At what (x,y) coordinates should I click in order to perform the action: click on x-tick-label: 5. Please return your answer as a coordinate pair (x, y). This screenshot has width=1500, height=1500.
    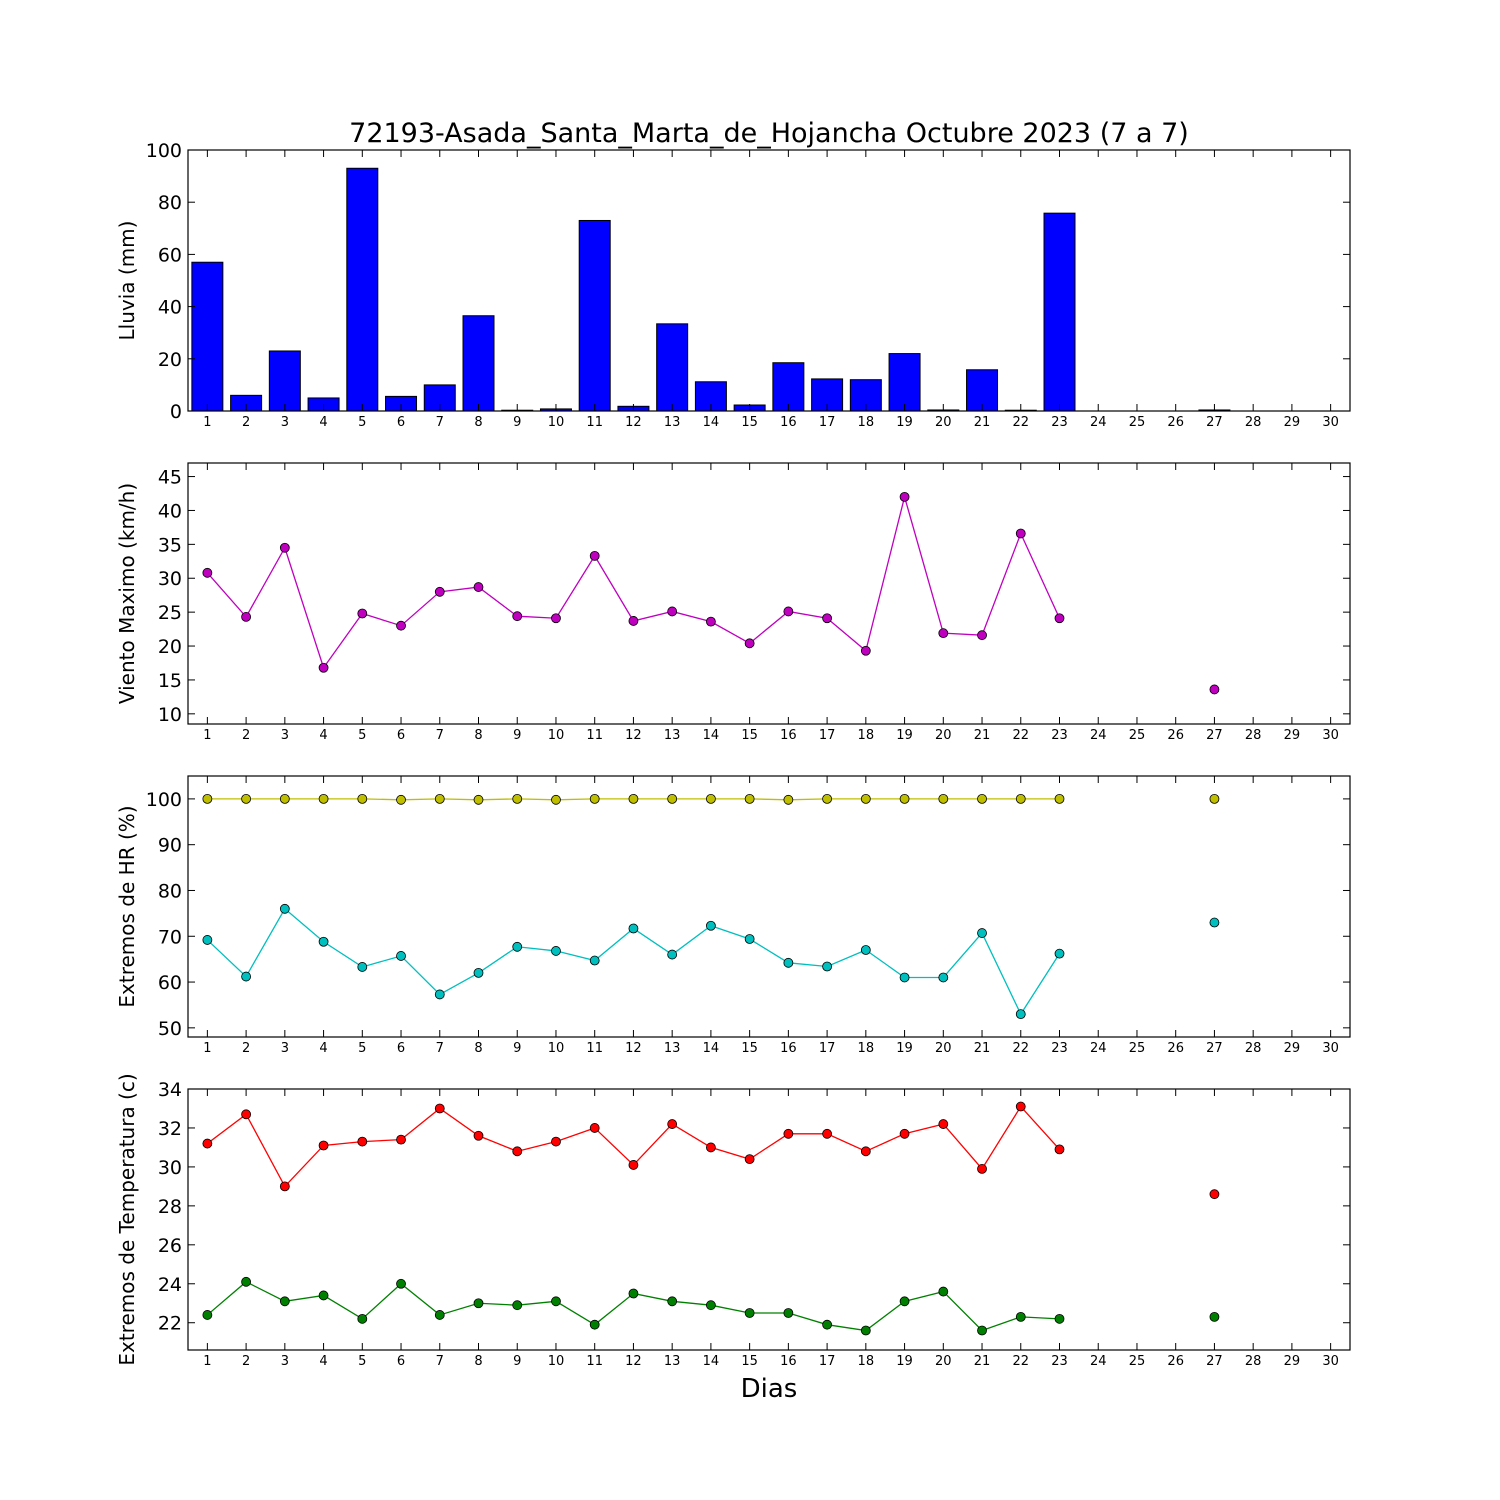
    Looking at the image, I should click on (362, 422).